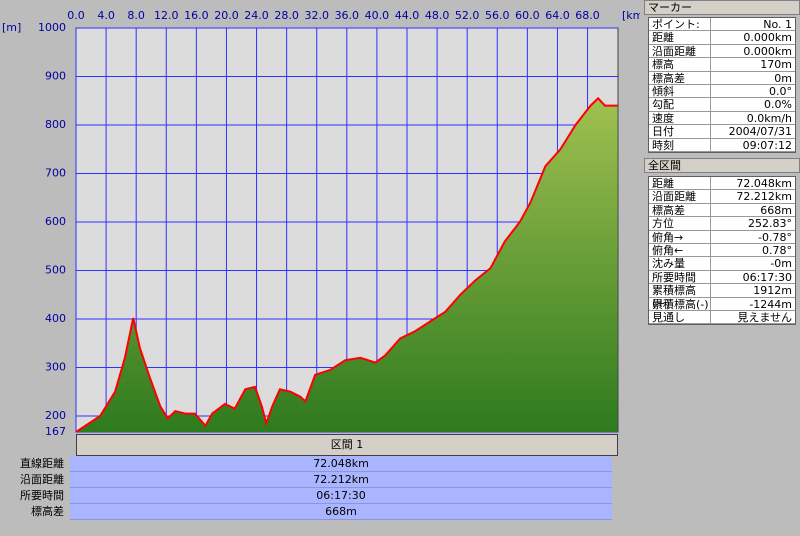 This screenshot has height=536, width=800. What do you see at coordinates (760, 132) in the screenshot?
I see `row-value: 2004/07/31` at bounding box center [760, 132].